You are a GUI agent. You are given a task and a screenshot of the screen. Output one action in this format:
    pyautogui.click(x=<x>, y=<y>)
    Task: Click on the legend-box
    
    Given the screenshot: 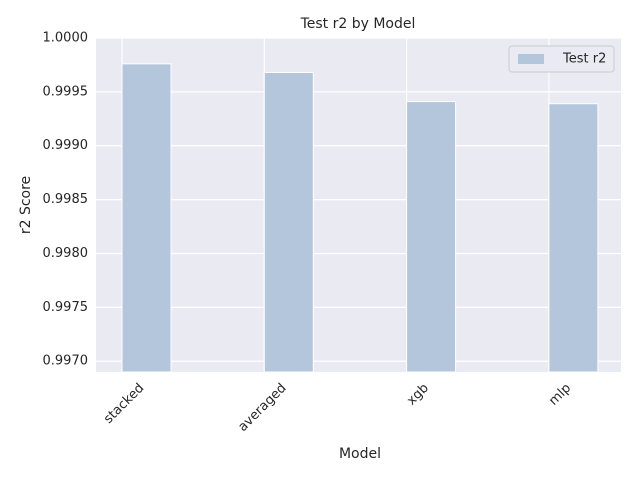 What is the action you would take?
    pyautogui.click(x=561, y=59)
    